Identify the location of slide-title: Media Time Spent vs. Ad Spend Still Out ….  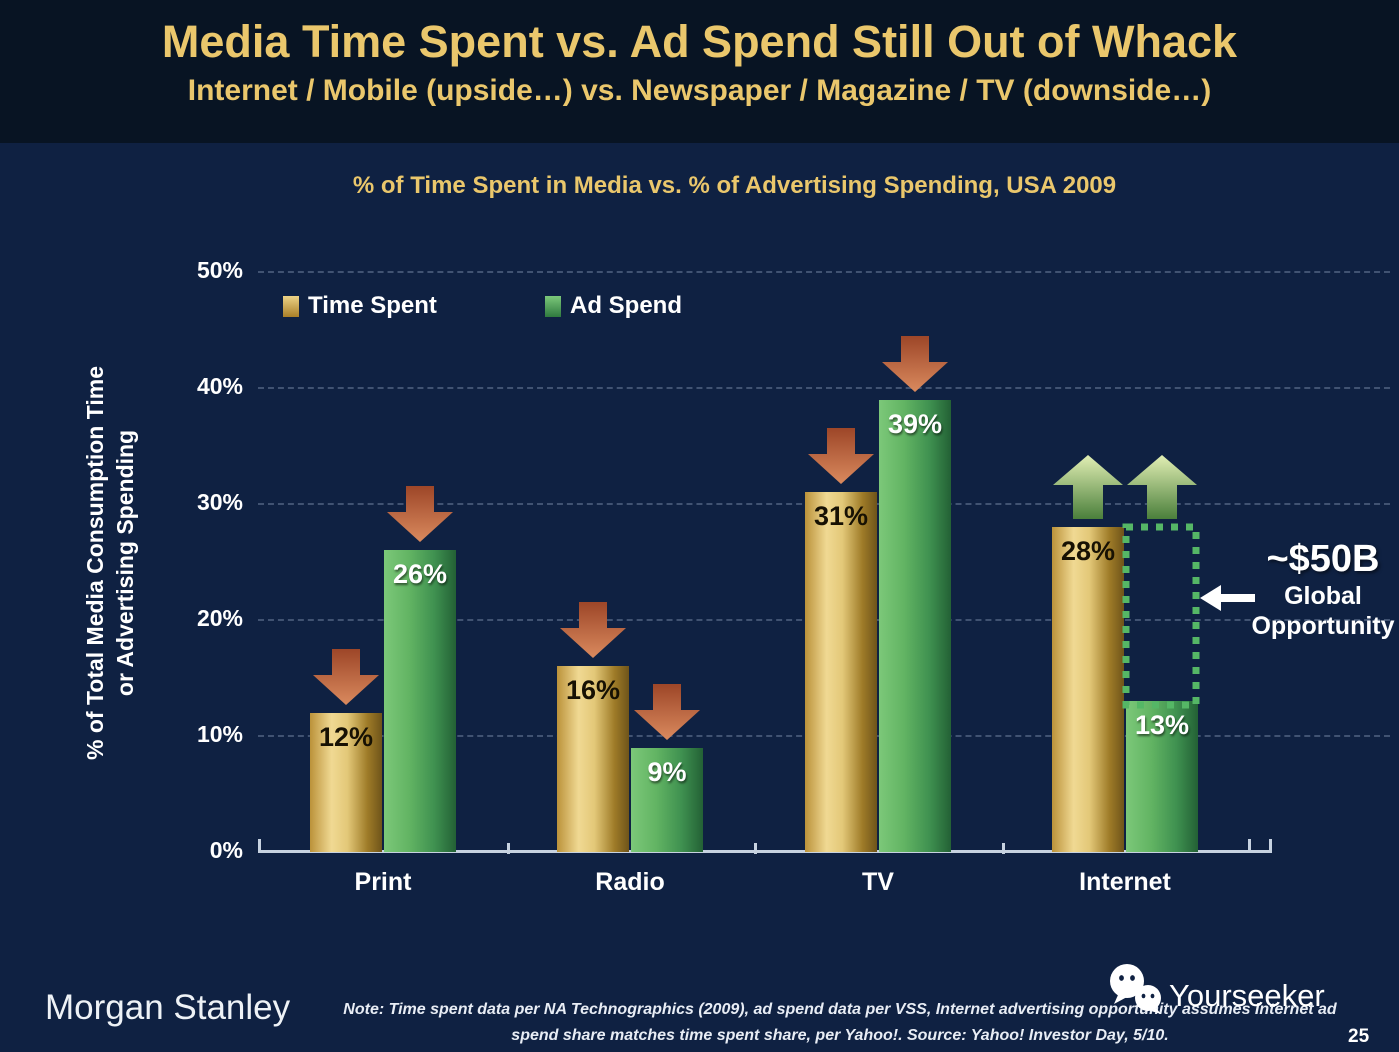
(699, 41).